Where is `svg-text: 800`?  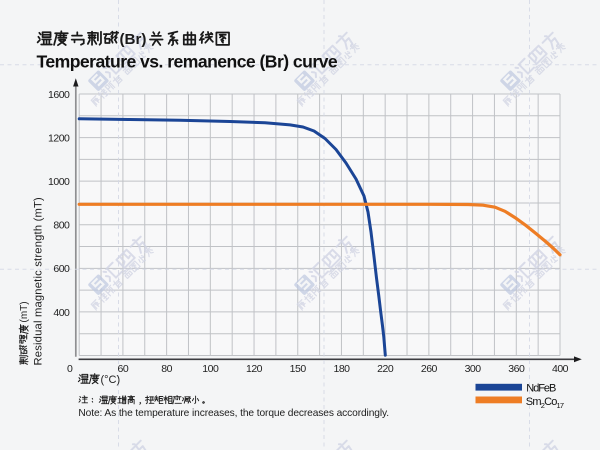
svg-text: 800 is located at coordinates (61, 226).